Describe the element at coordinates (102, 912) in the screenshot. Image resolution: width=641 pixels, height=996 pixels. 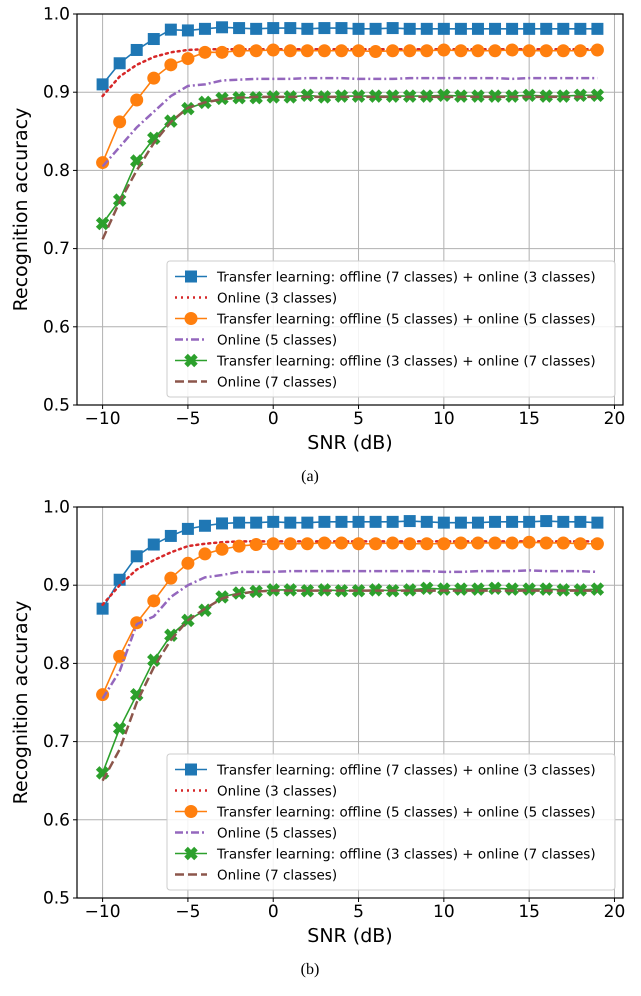
I see `x-tick-label: −10` at that location.